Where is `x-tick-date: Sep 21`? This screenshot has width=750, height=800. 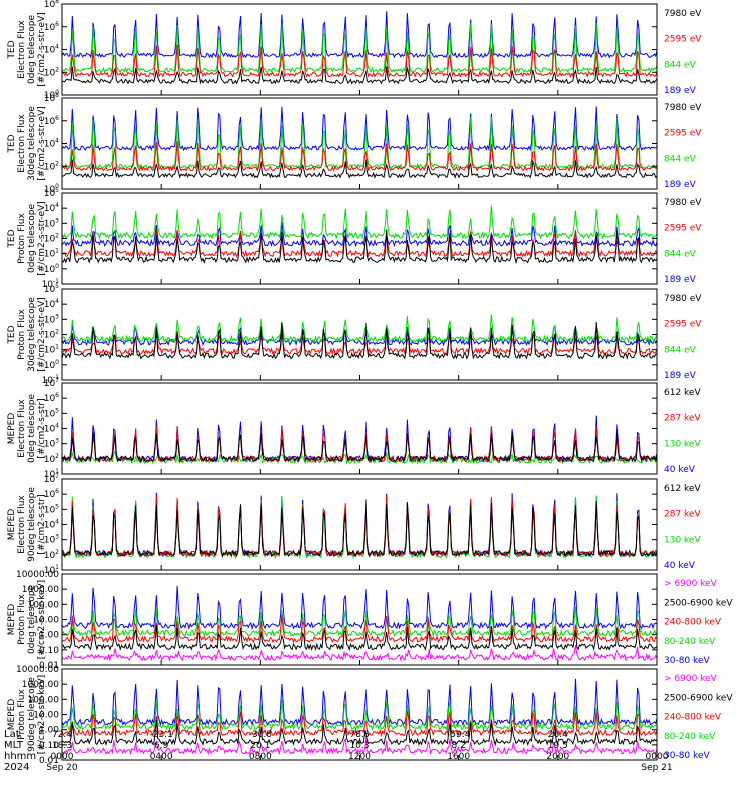 x-tick-date: Sep 21 is located at coordinates (656, 768).